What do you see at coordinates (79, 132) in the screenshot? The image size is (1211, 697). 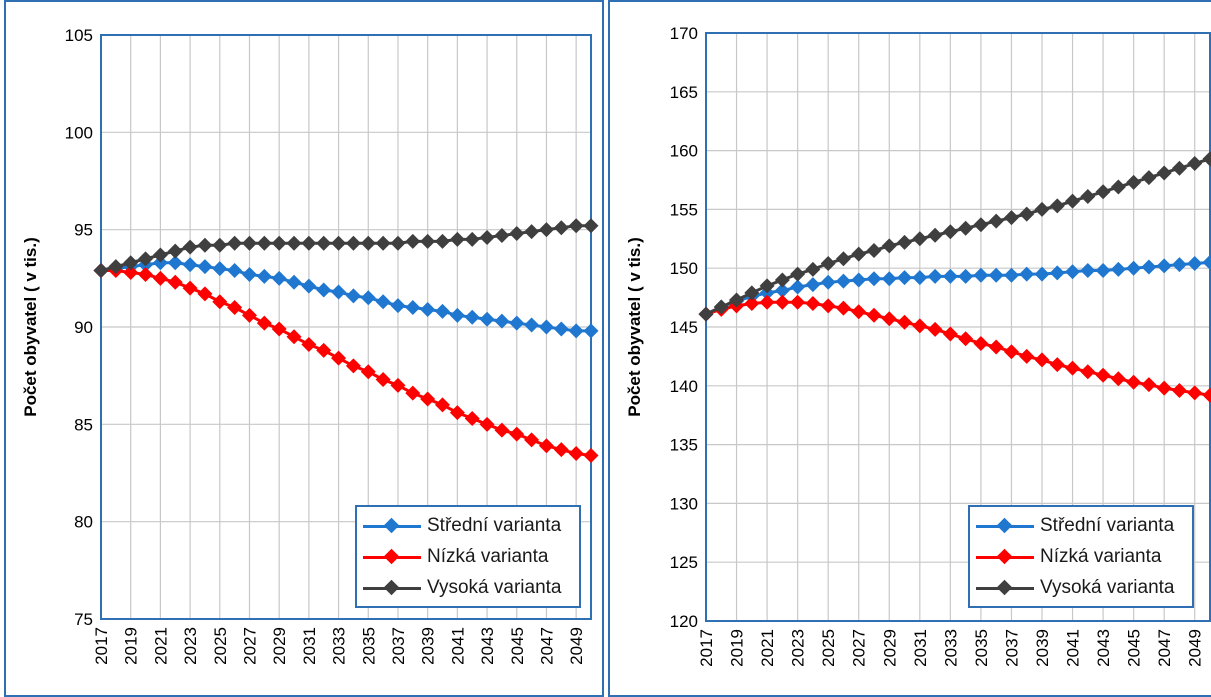 I see `y-tick-label: 100` at bounding box center [79, 132].